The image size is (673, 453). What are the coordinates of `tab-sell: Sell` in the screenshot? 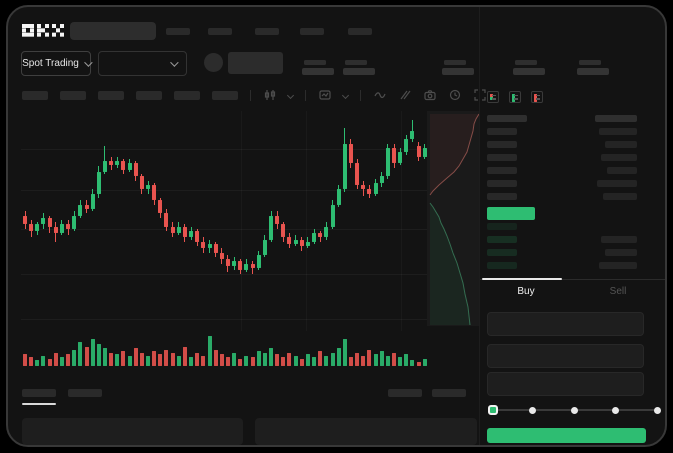 It's located at (618, 291).